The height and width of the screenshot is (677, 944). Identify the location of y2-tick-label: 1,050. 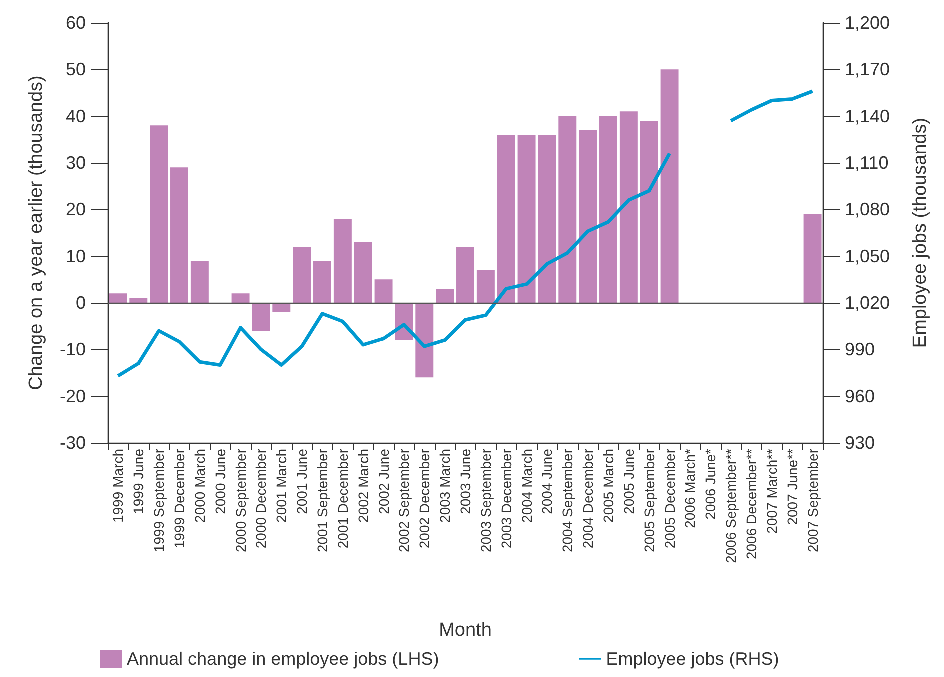
(867, 256).